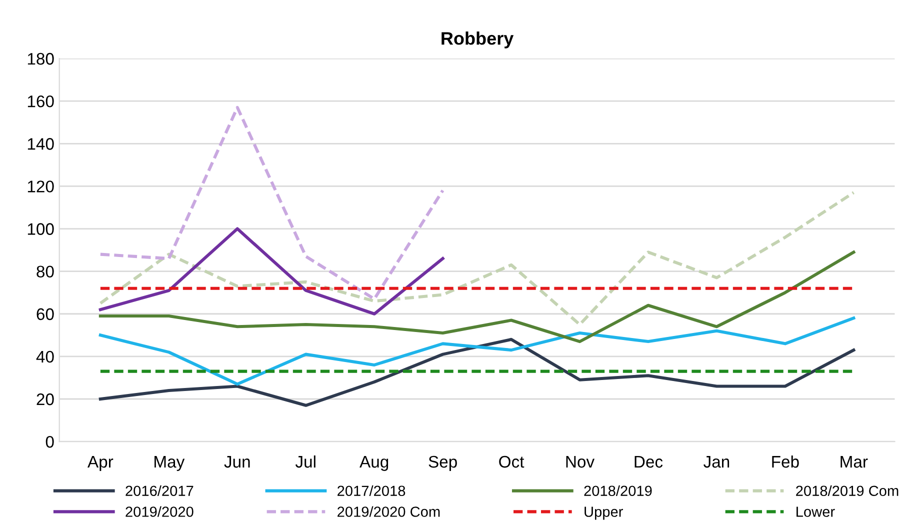 This screenshot has width=913, height=532. I want to click on y-tick-label: 20, so click(45, 399).